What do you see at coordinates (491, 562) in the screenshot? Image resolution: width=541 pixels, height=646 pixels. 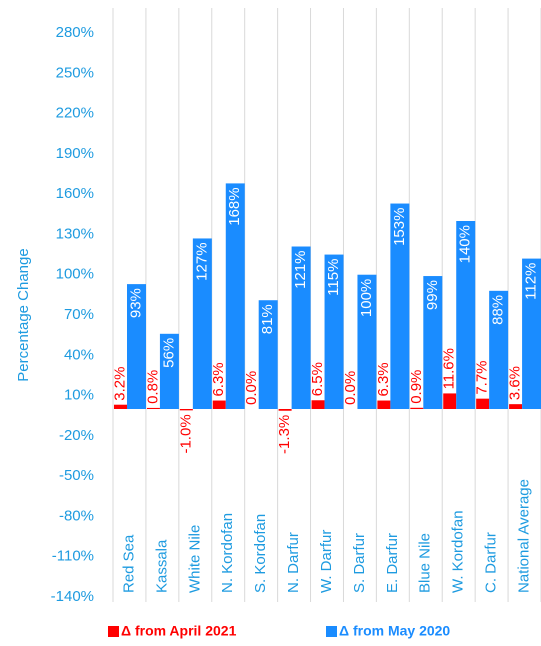 I see `x-tick-label: C. Darfur` at bounding box center [491, 562].